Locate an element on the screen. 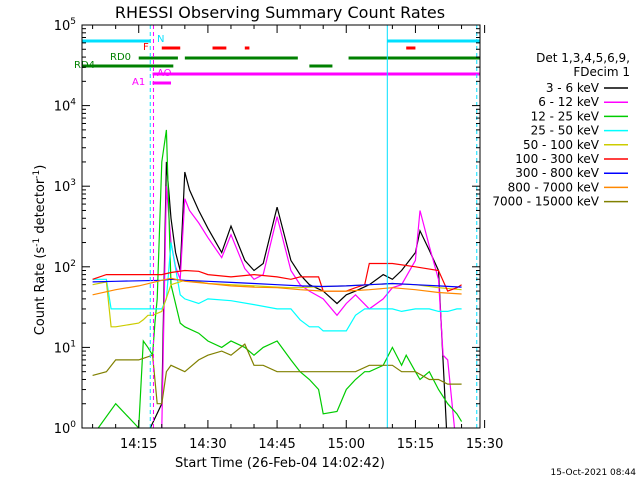 The height and width of the screenshot is (480, 640). state-label-a1: A1 is located at coordinates (138, 82).